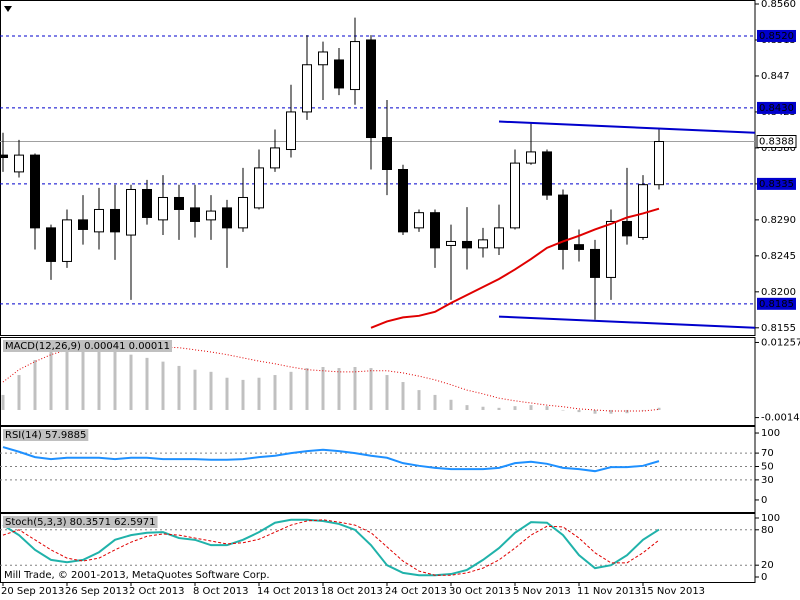 The height and width of the screenshot is (600, 800). Describe the element at coordinates (778, 148) in the screenshot. I see `y-tick-label: 0.8380` at that location.